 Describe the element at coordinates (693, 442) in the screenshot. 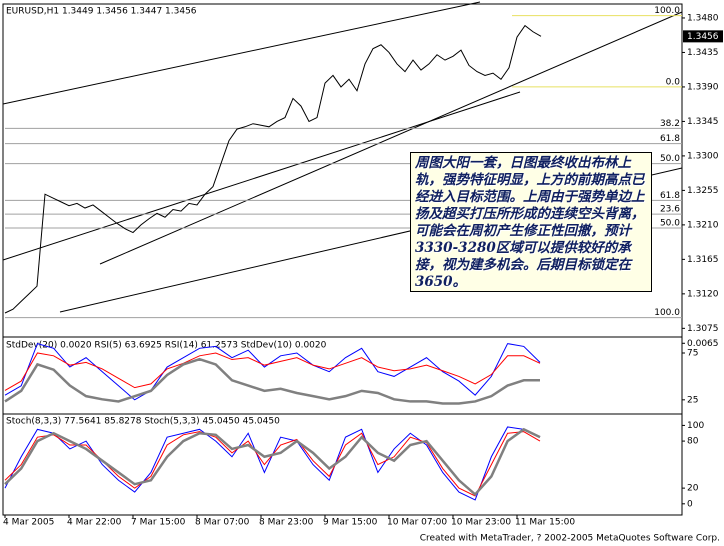

I see `y-tick-label: 80` at that location.